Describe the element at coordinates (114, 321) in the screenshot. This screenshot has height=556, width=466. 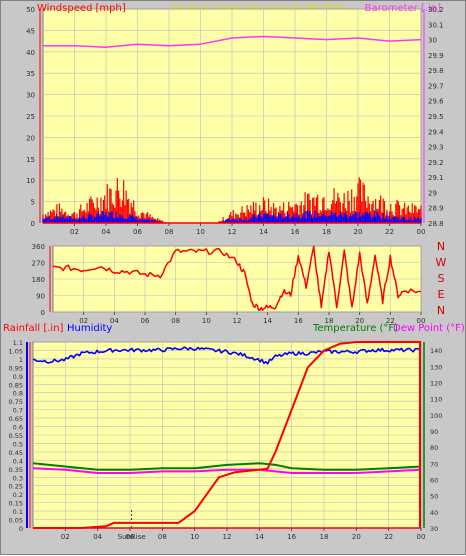
I see `direction-x-tick-label: 04` at that location.